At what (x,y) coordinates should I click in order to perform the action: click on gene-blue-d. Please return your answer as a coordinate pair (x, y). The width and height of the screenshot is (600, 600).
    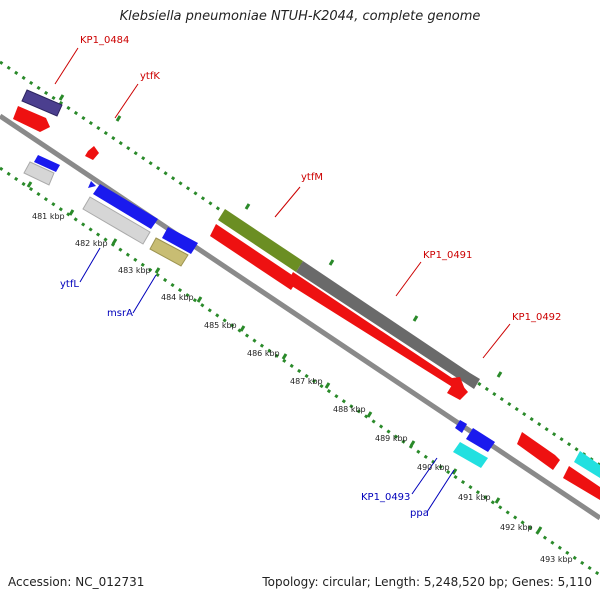
    Looking at the image, I should click on (461, 426).